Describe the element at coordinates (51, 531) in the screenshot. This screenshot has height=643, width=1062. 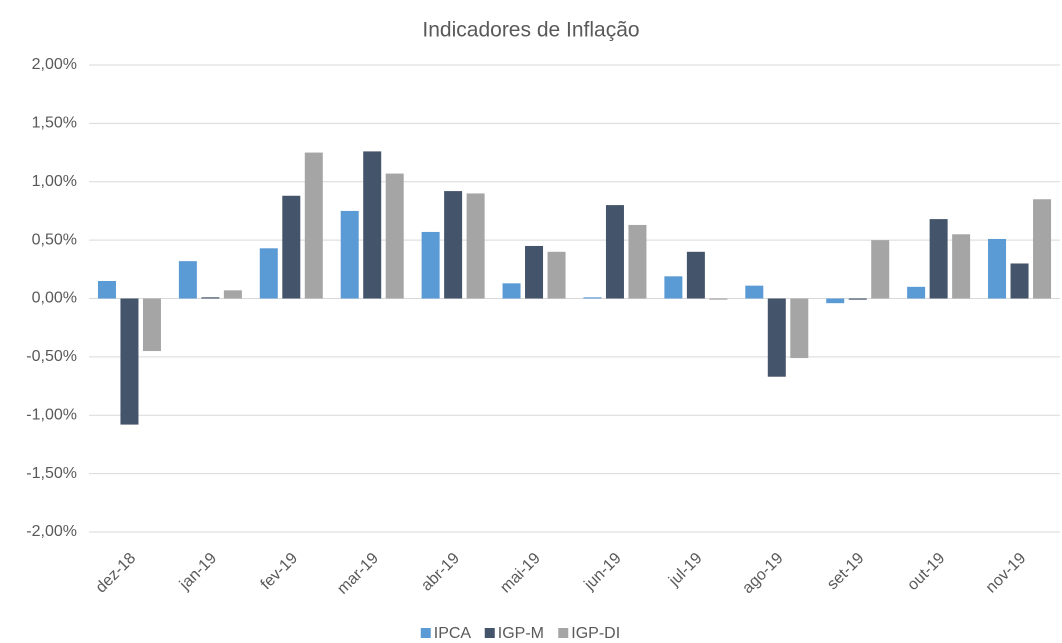
I see `y-tick-label: -2,00%` at that location.